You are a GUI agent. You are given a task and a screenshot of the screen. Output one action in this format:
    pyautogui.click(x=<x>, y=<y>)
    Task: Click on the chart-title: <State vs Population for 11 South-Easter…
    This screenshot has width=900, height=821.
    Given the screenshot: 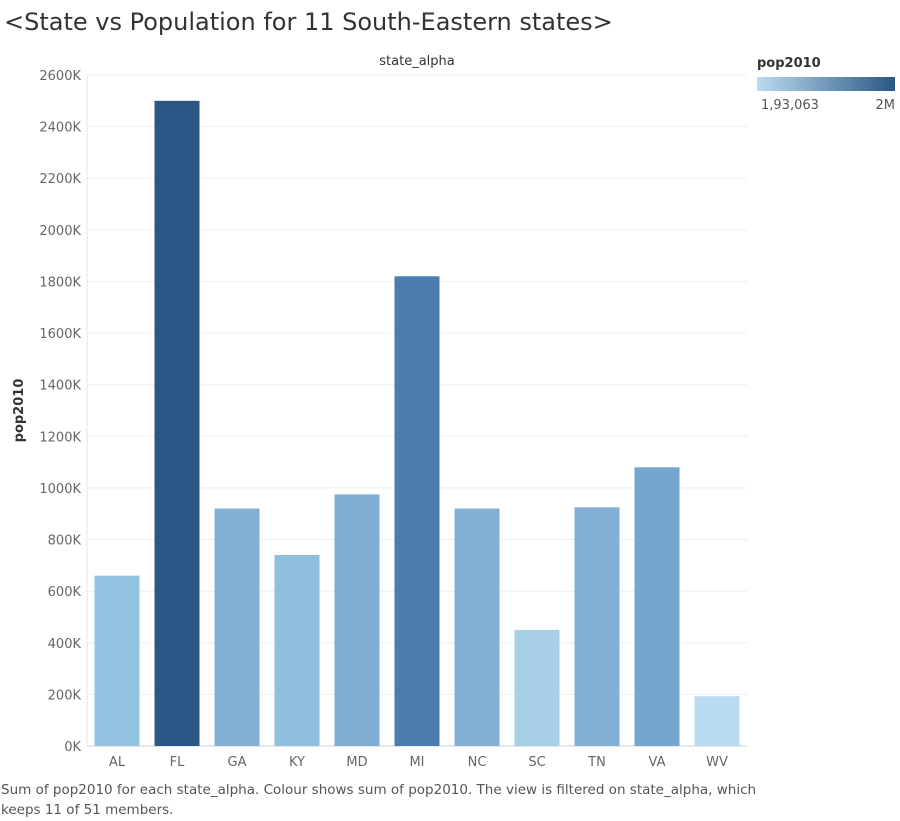 What is the action you would take?
    pyautogui.click(x=308, y=22)
    